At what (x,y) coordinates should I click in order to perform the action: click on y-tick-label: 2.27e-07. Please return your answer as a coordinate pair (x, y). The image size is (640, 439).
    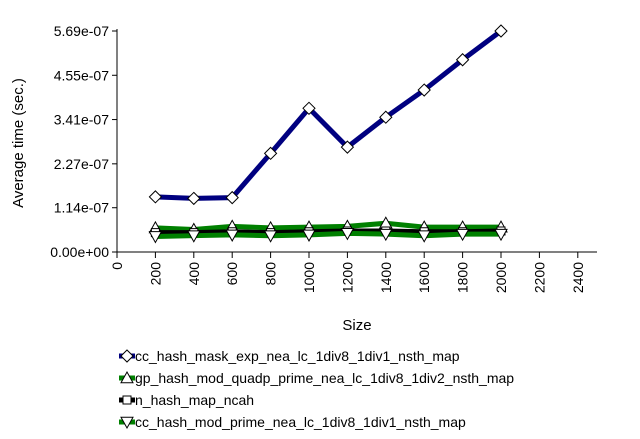
    Looking at the image, I should click on (81, 164).